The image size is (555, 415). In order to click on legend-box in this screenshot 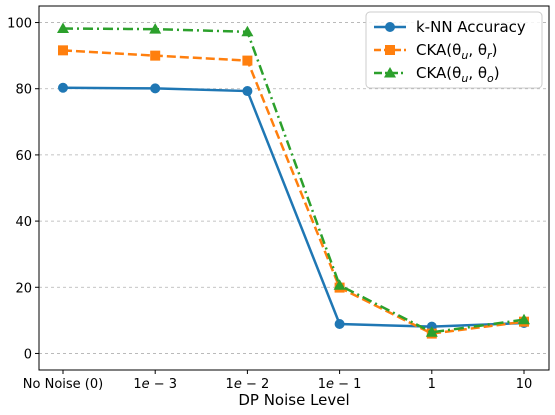, I will do `click(454, 50)`.